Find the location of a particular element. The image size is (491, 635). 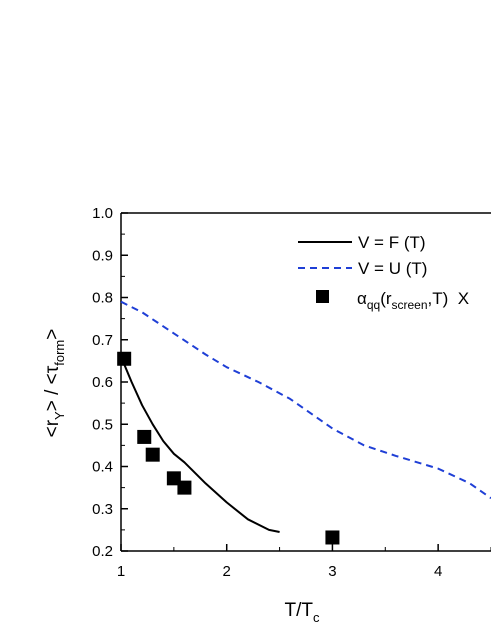

y-tick-label: 0.7 is located at coordinates (102, 340).